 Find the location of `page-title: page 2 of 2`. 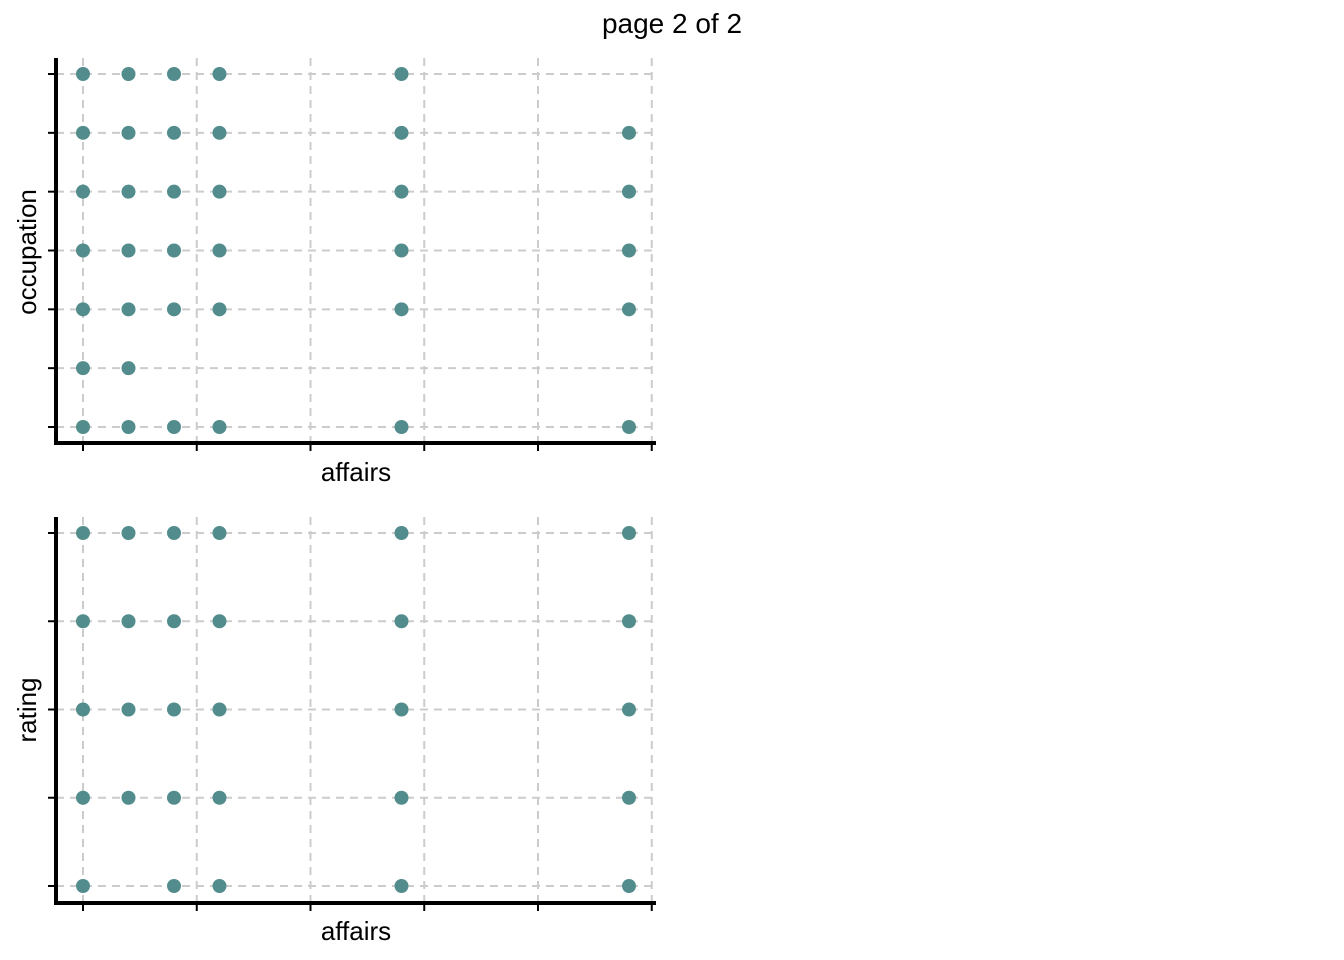

page-title: page 2 of 2 is located at coordinates (672, 23).